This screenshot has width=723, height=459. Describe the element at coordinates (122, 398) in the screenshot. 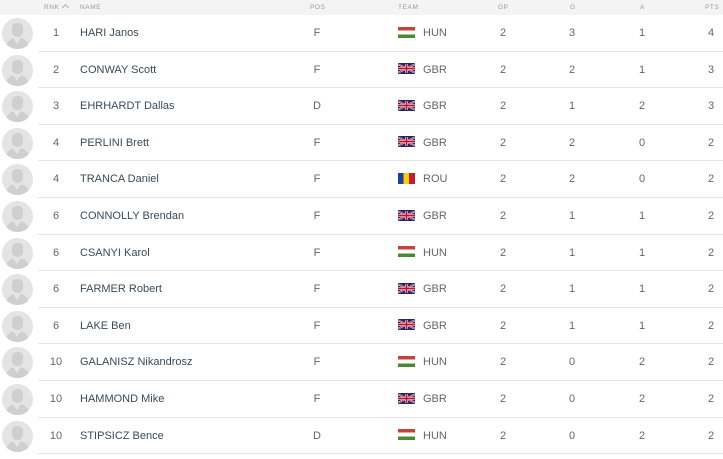

I see `player-name-link: HAMMOND Mike` at that location.